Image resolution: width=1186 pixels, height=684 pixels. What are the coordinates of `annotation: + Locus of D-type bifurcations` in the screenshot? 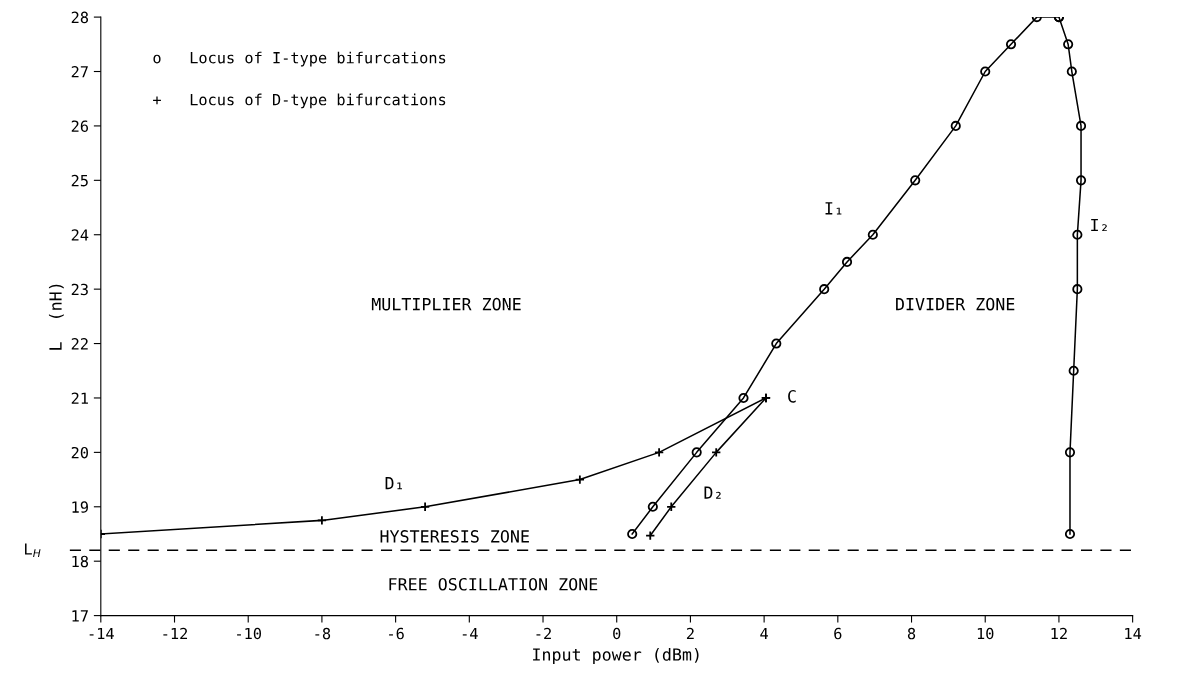 It's located at (299, 101).